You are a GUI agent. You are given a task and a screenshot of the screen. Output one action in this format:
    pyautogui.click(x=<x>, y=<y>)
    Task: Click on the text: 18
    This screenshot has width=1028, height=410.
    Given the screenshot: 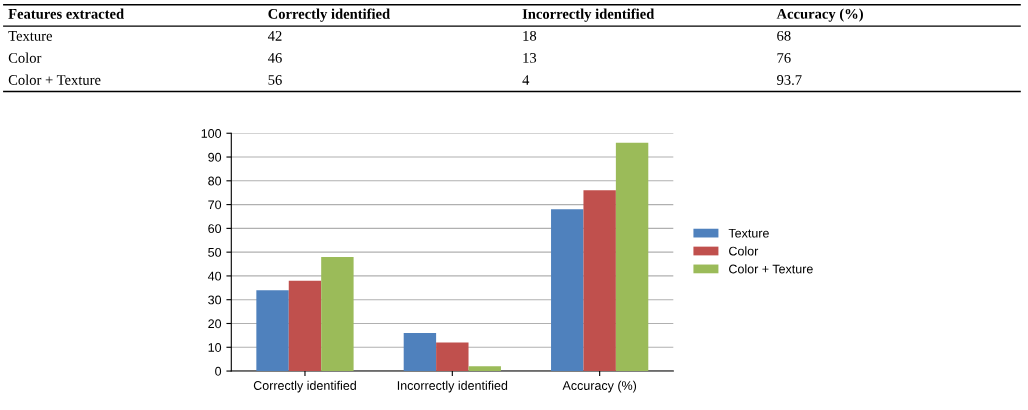 What is the action you would take?
    pyautogui.click(x=530, y=35)
    